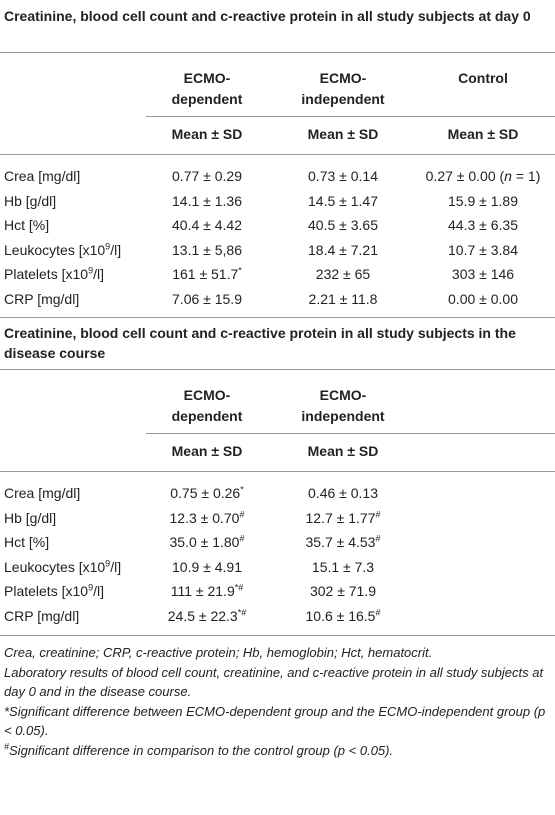 The height and width of the screenshot is (815, 555). I want to click on text: 40.5 ± 3.65, so click(343, 225).